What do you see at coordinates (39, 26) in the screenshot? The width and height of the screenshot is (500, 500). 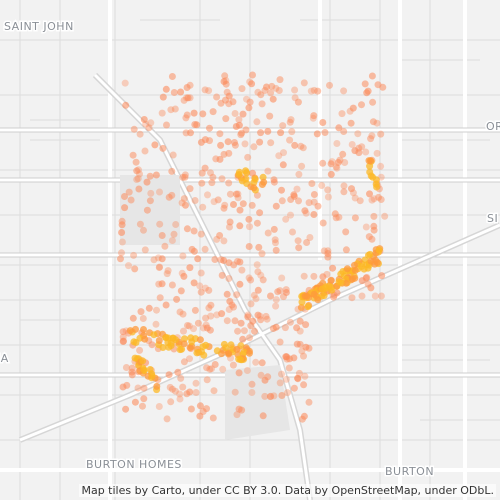 I see `place-label: SAINT JOHN` at bounding box center [39, 26].